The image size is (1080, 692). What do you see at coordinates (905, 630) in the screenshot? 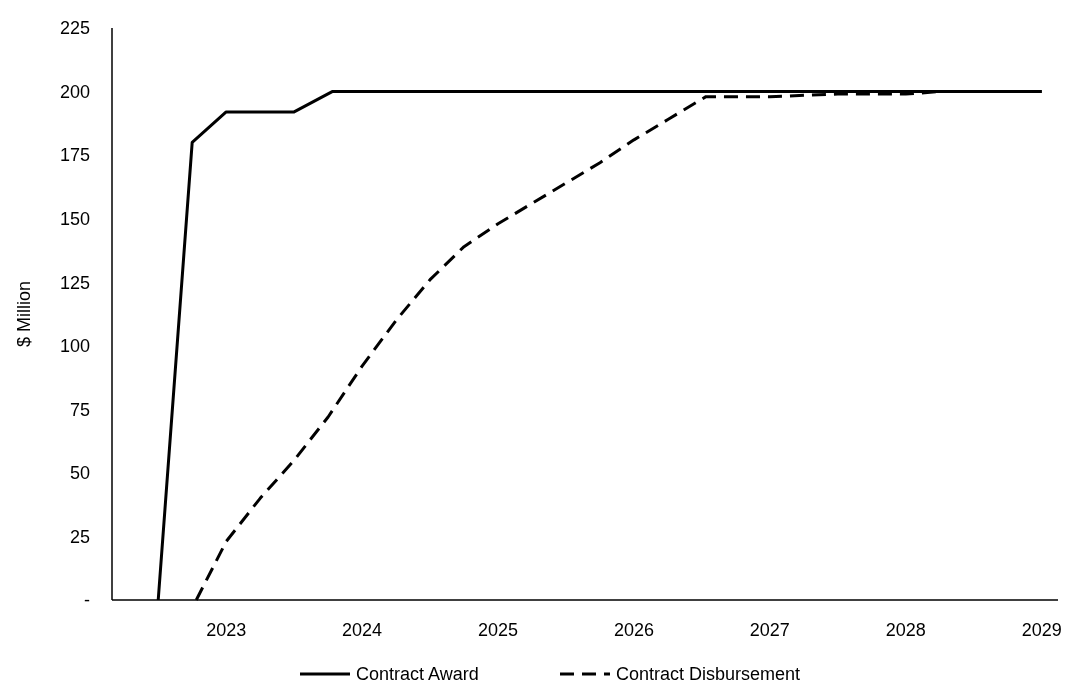
I see `x-tick-label: 2028` at bounding box center [905, 630].